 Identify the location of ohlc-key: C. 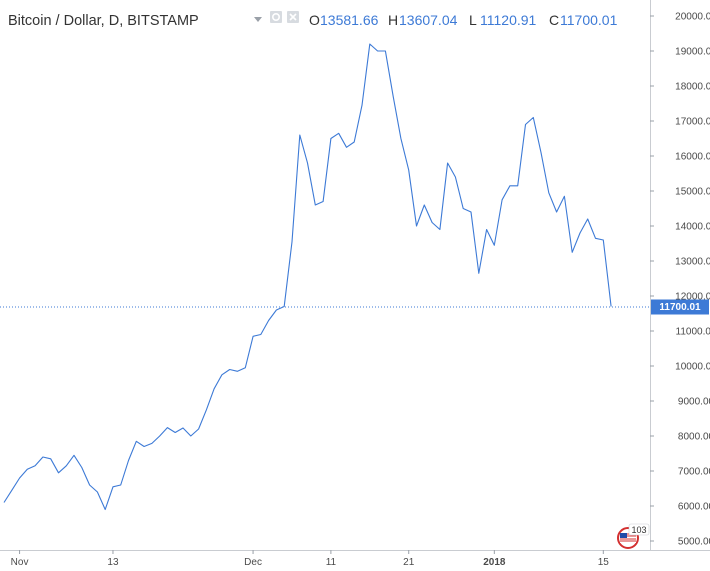
(554, 20).